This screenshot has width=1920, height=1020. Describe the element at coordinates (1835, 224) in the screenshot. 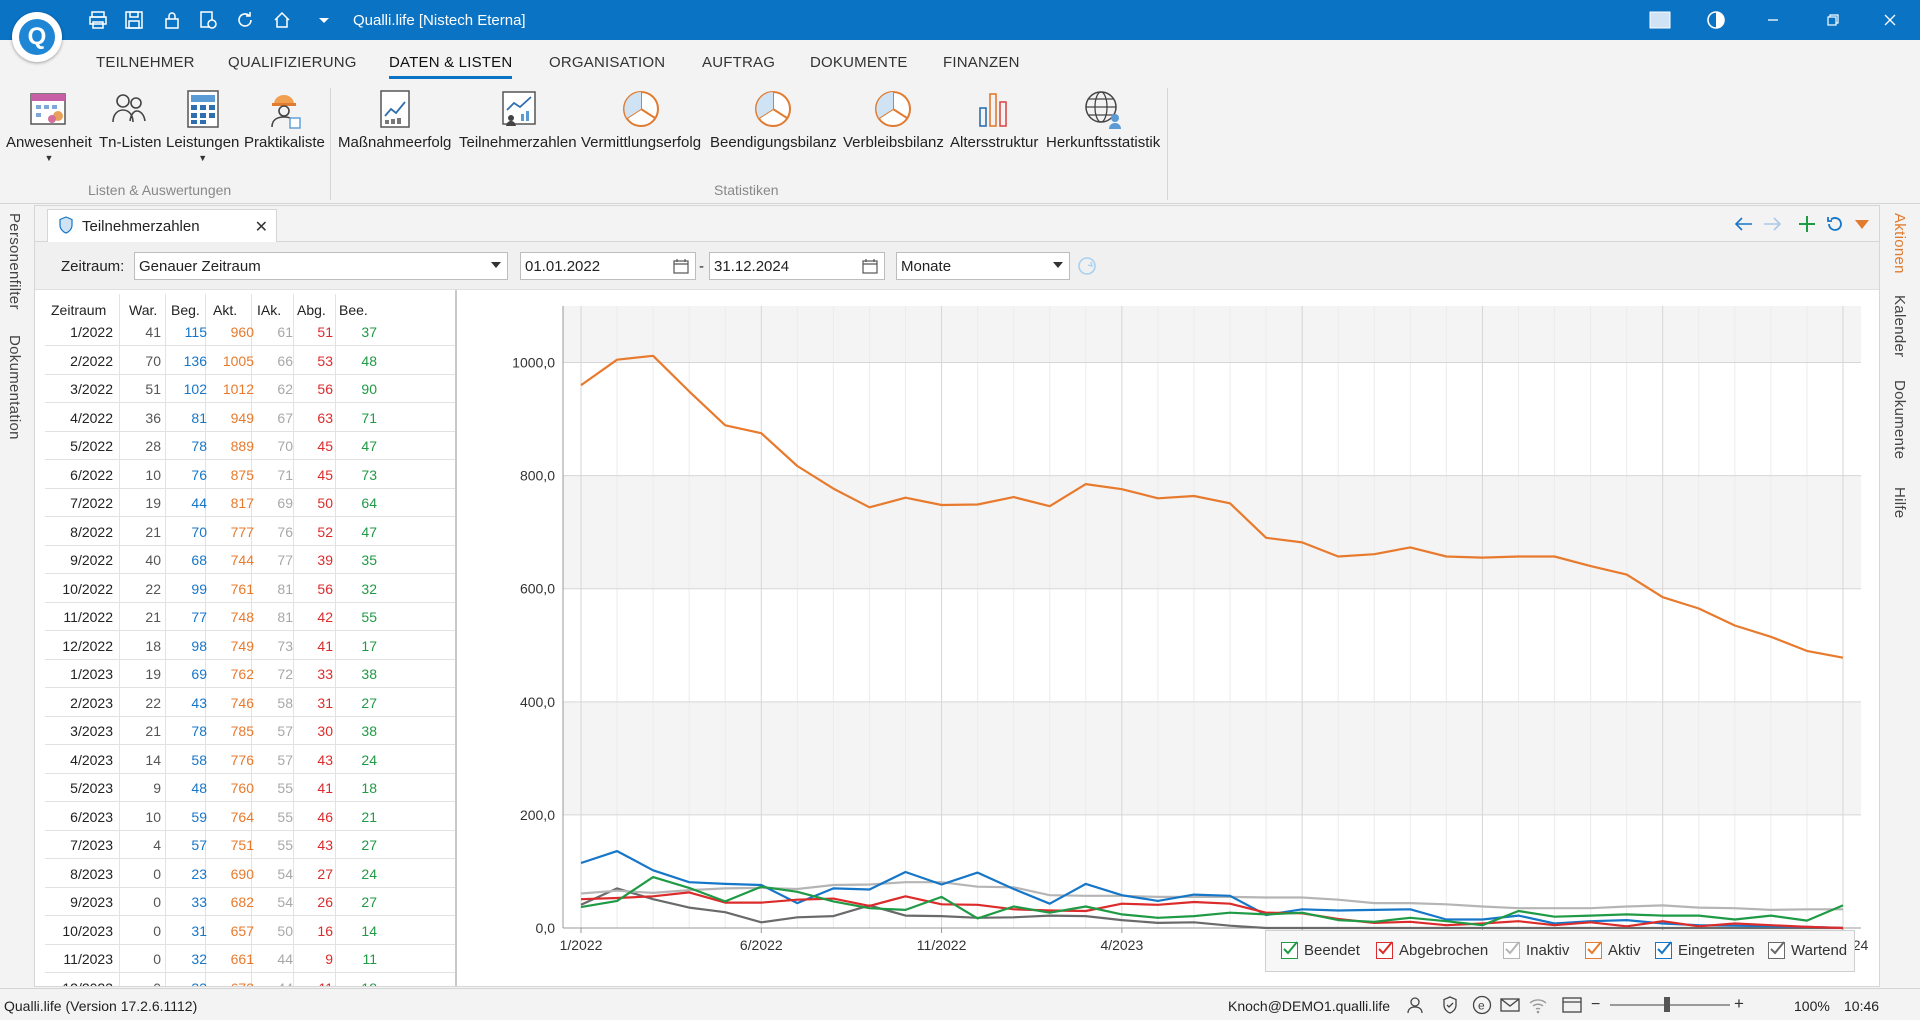

I see `reload-icon` at that location.